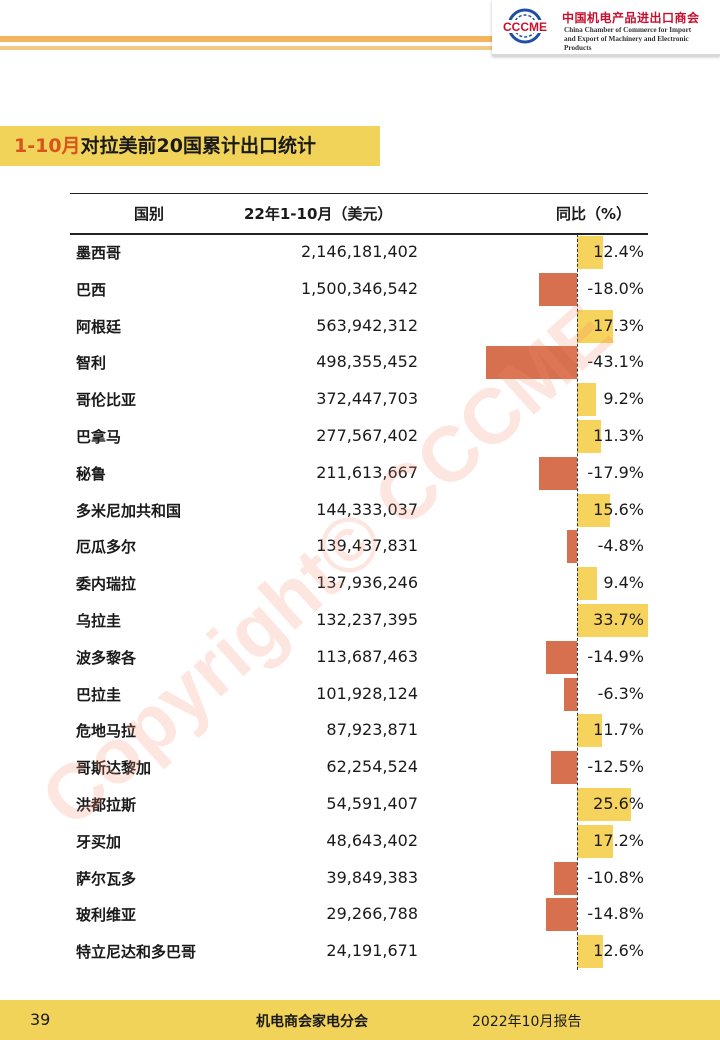  I want to click on country-name: 牙买加, so click(99, 841).